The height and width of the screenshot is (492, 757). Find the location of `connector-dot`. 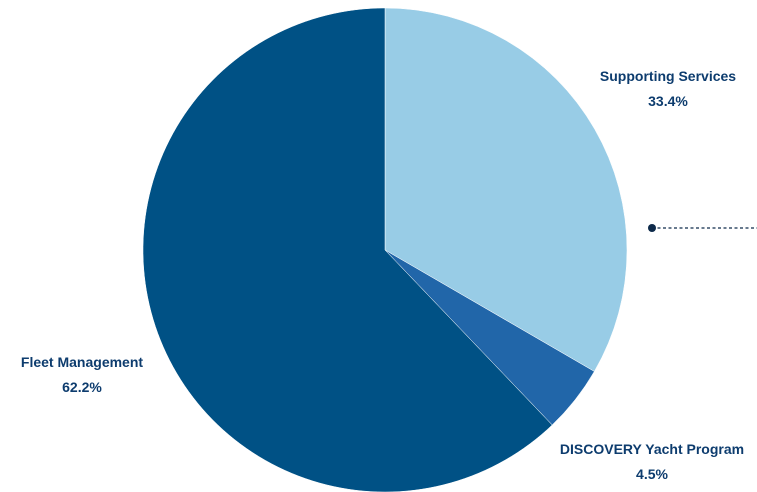

connector-dot is located at coordinates (652, 228).